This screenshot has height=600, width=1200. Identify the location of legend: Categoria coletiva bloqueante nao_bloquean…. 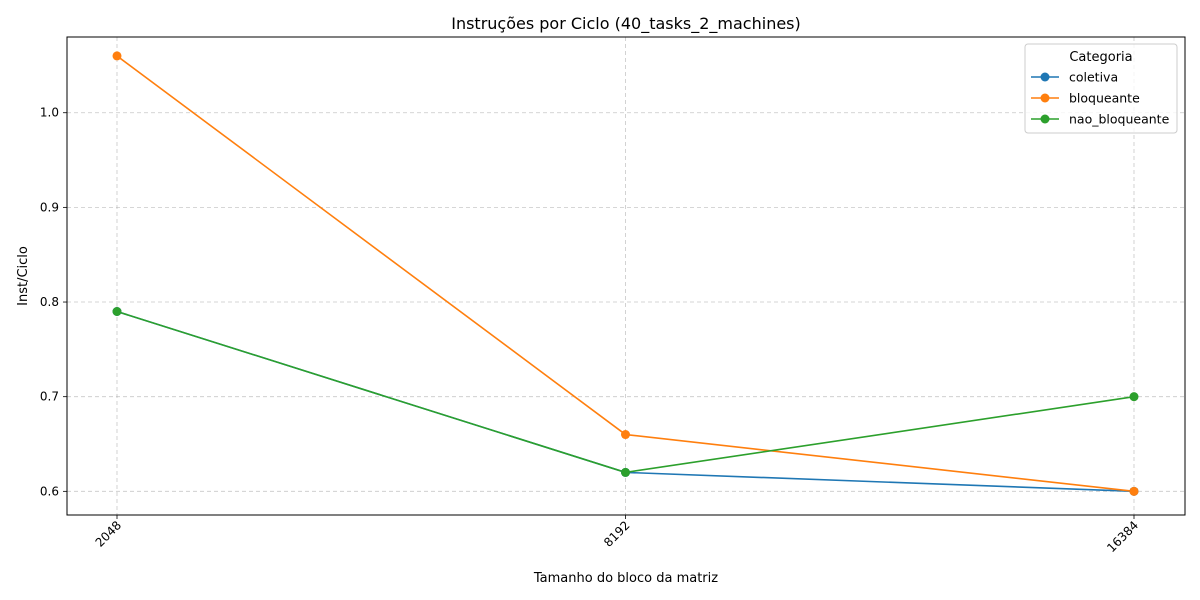
(1101, 88).